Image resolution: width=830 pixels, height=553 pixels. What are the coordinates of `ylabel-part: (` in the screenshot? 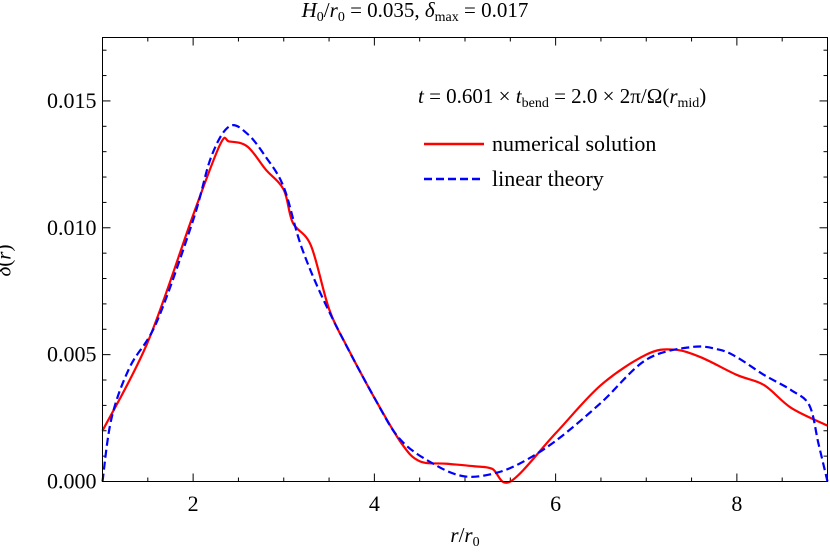 It's located at (7, 263).